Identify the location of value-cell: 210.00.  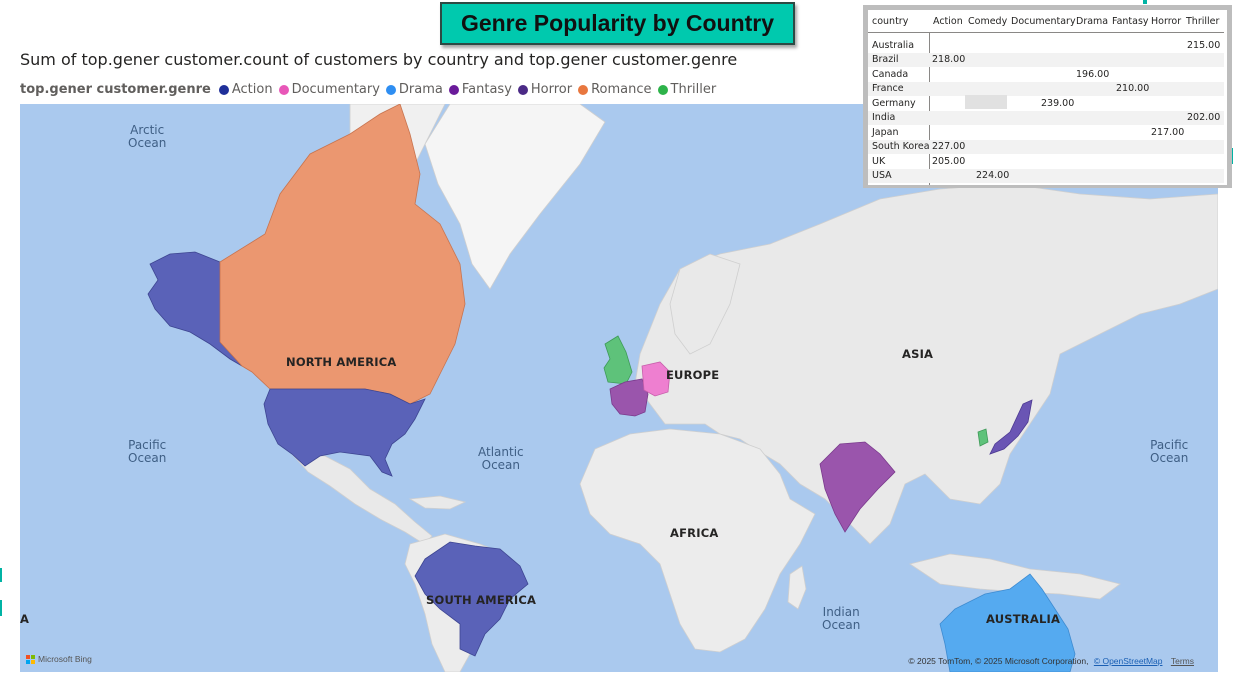
(1133, 89).